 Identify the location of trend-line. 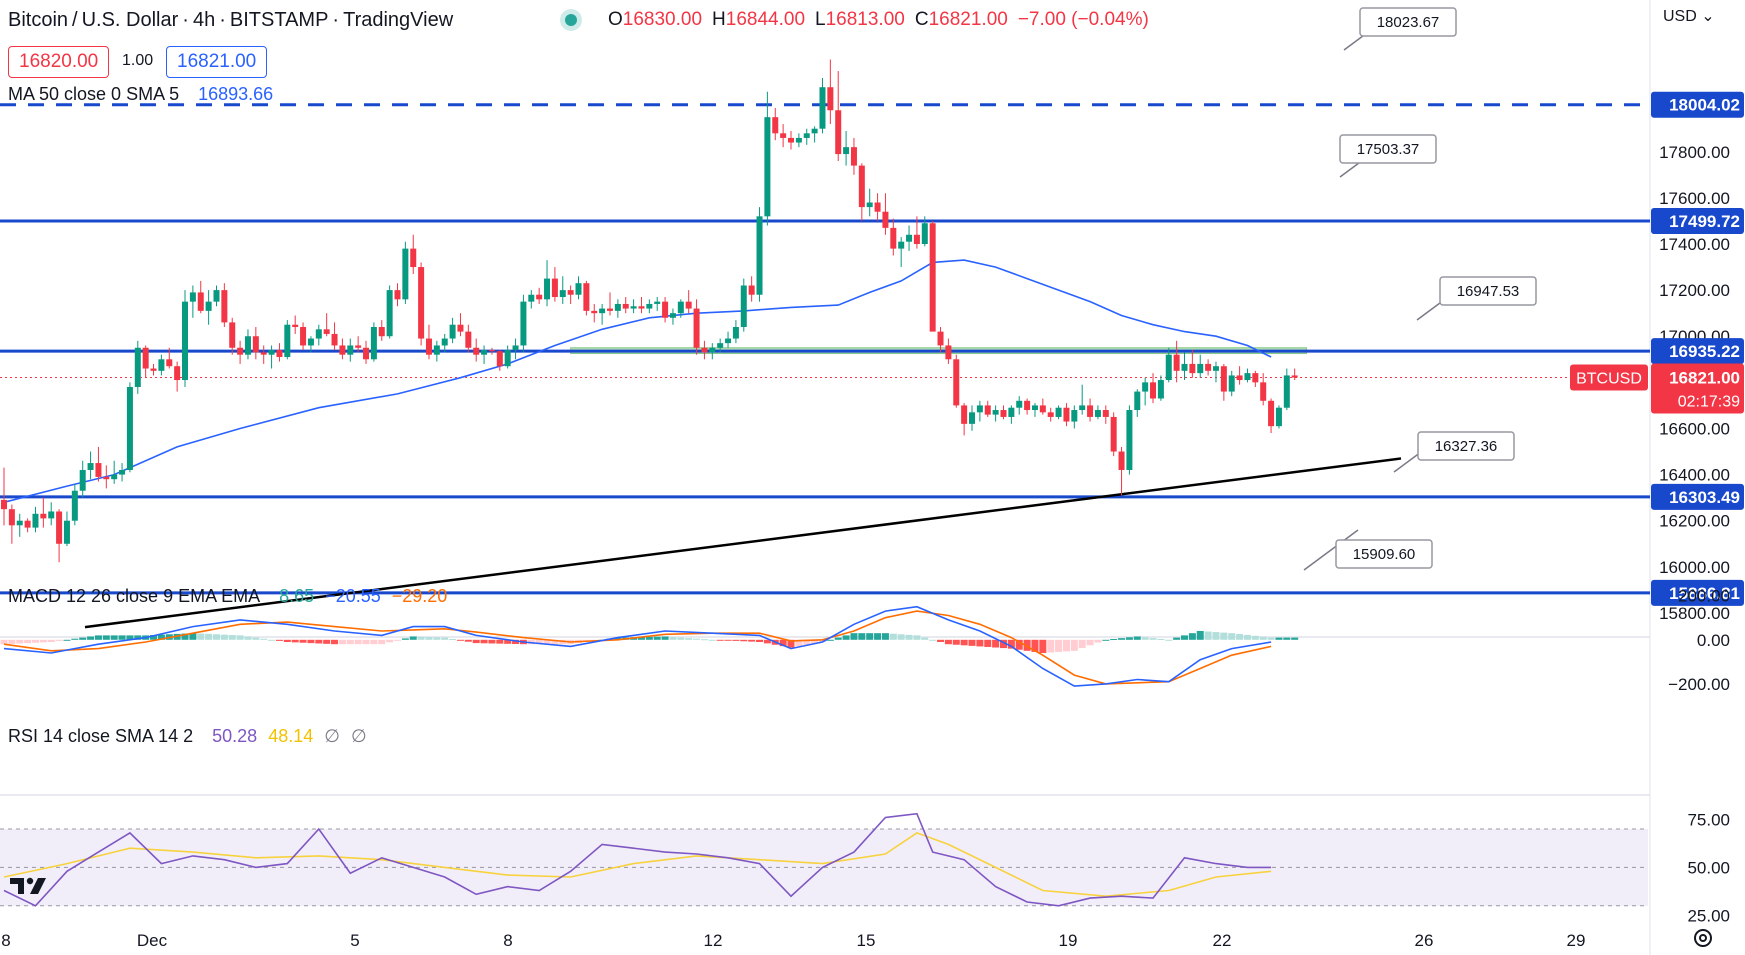
(743, 543).